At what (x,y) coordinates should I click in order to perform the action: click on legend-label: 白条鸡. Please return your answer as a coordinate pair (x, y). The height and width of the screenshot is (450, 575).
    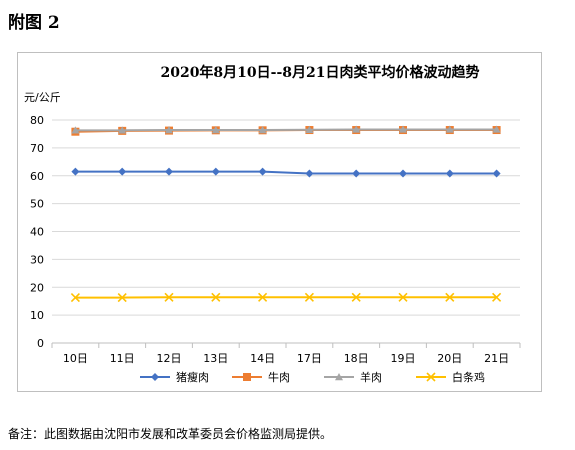
    Looking at the image, I should click on (468, 377).